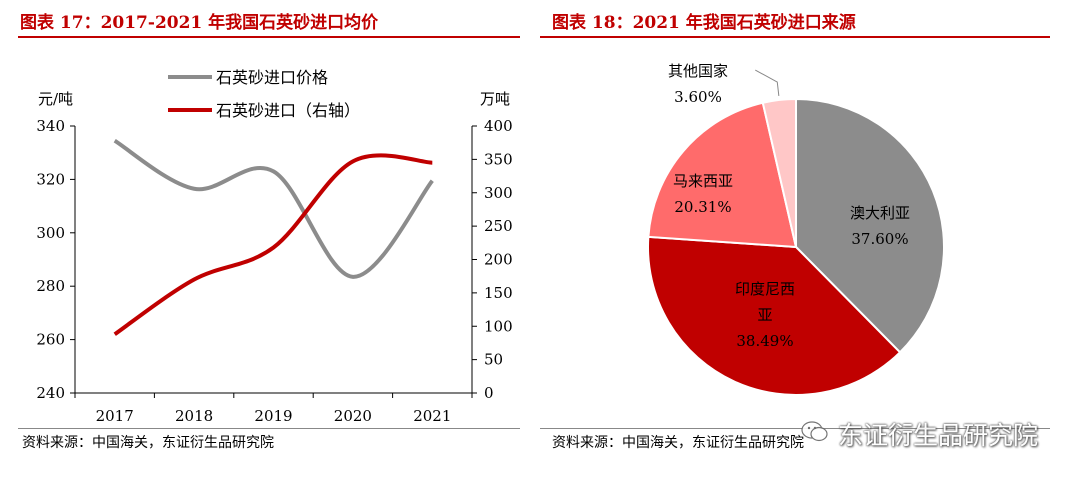 This screenshot has width=1080, height=482. Describe the element at coordinates (495, 99) in the screenshot. I see `right-axis-unit: 万吨` at that location.